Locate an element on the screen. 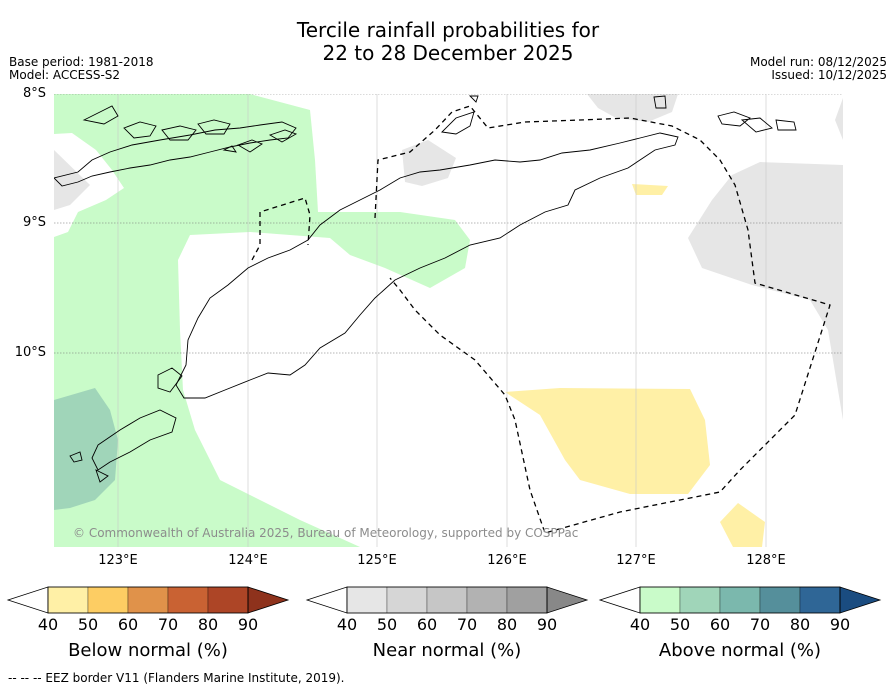 Image resolution: width=896 pixels, height=690 pixels. above-colorbar-outline is located at coordinates (740, 600).